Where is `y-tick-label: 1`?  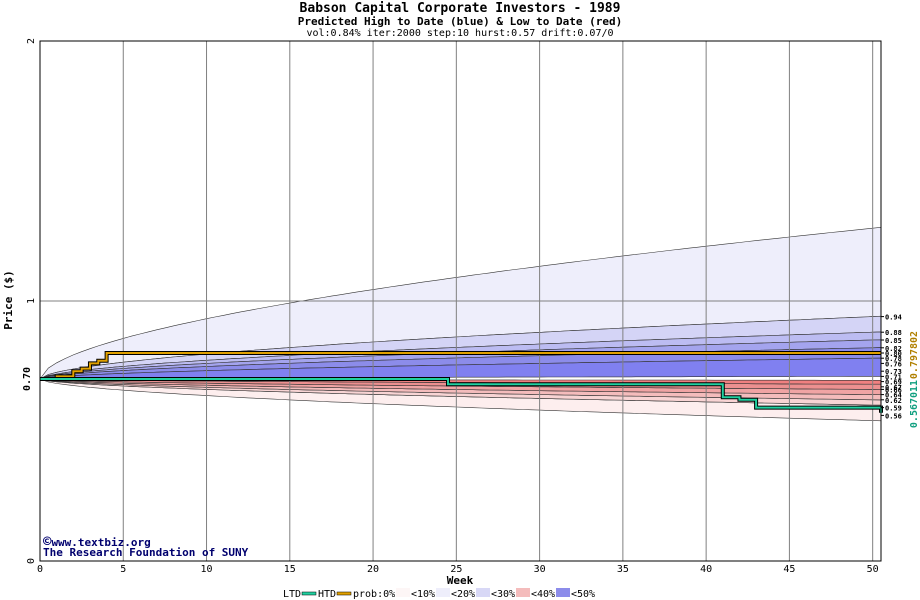 y-tick-label: 1 is located at coordinates (31, 301).